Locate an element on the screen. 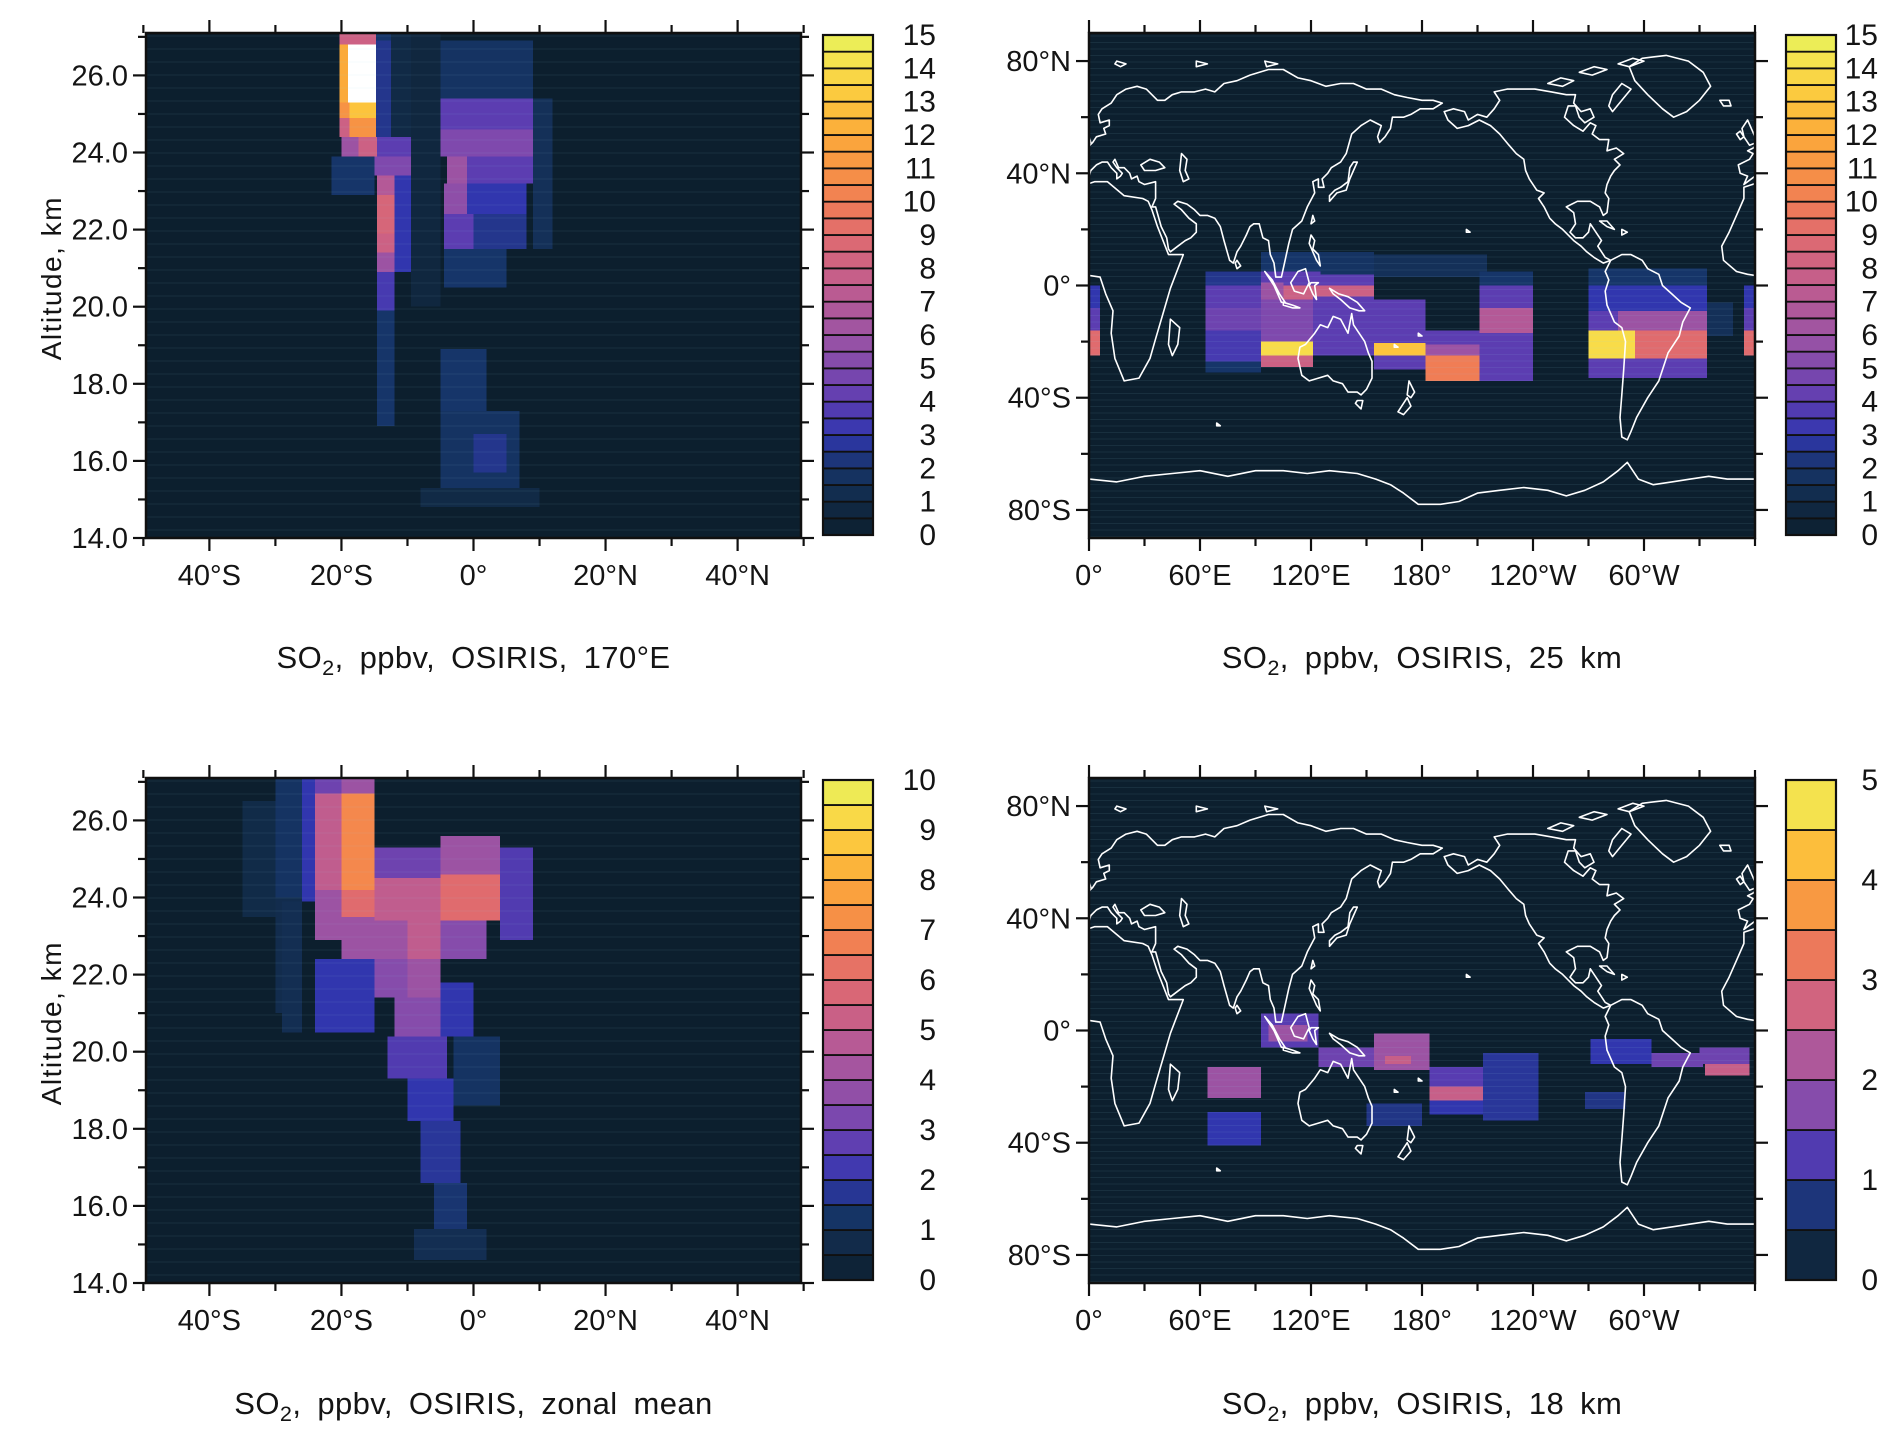 This screenshot has width=1892, height=1442. title-prefix: SO is located at coordinates (257, 1403).